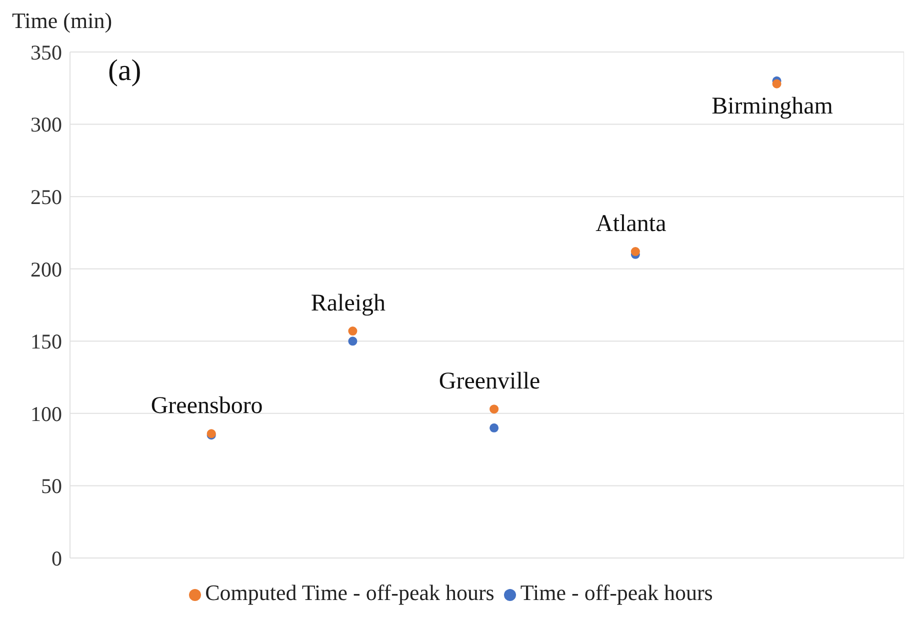 The height and width of the screenshot is (624, 912). What do you see at coordinates (348, 303) in the screenshot?
I see `x-tick-label: Raleigh` at bounding box center [348, 303].